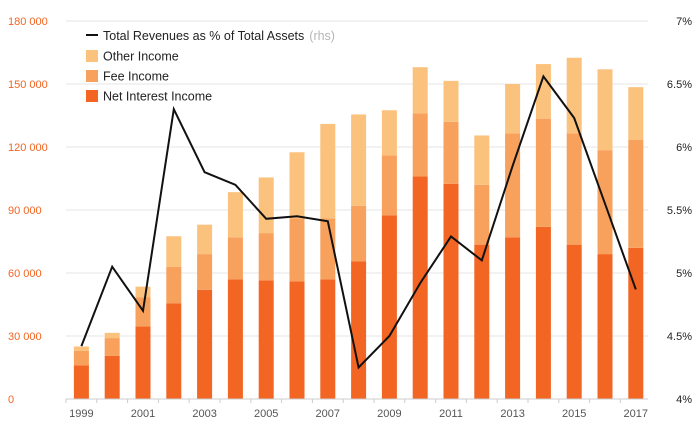  Describe the element at coordinates (203, 36) in the screenshot. I see `legend-label: Total Revenues as % of Total Assets` at that location.